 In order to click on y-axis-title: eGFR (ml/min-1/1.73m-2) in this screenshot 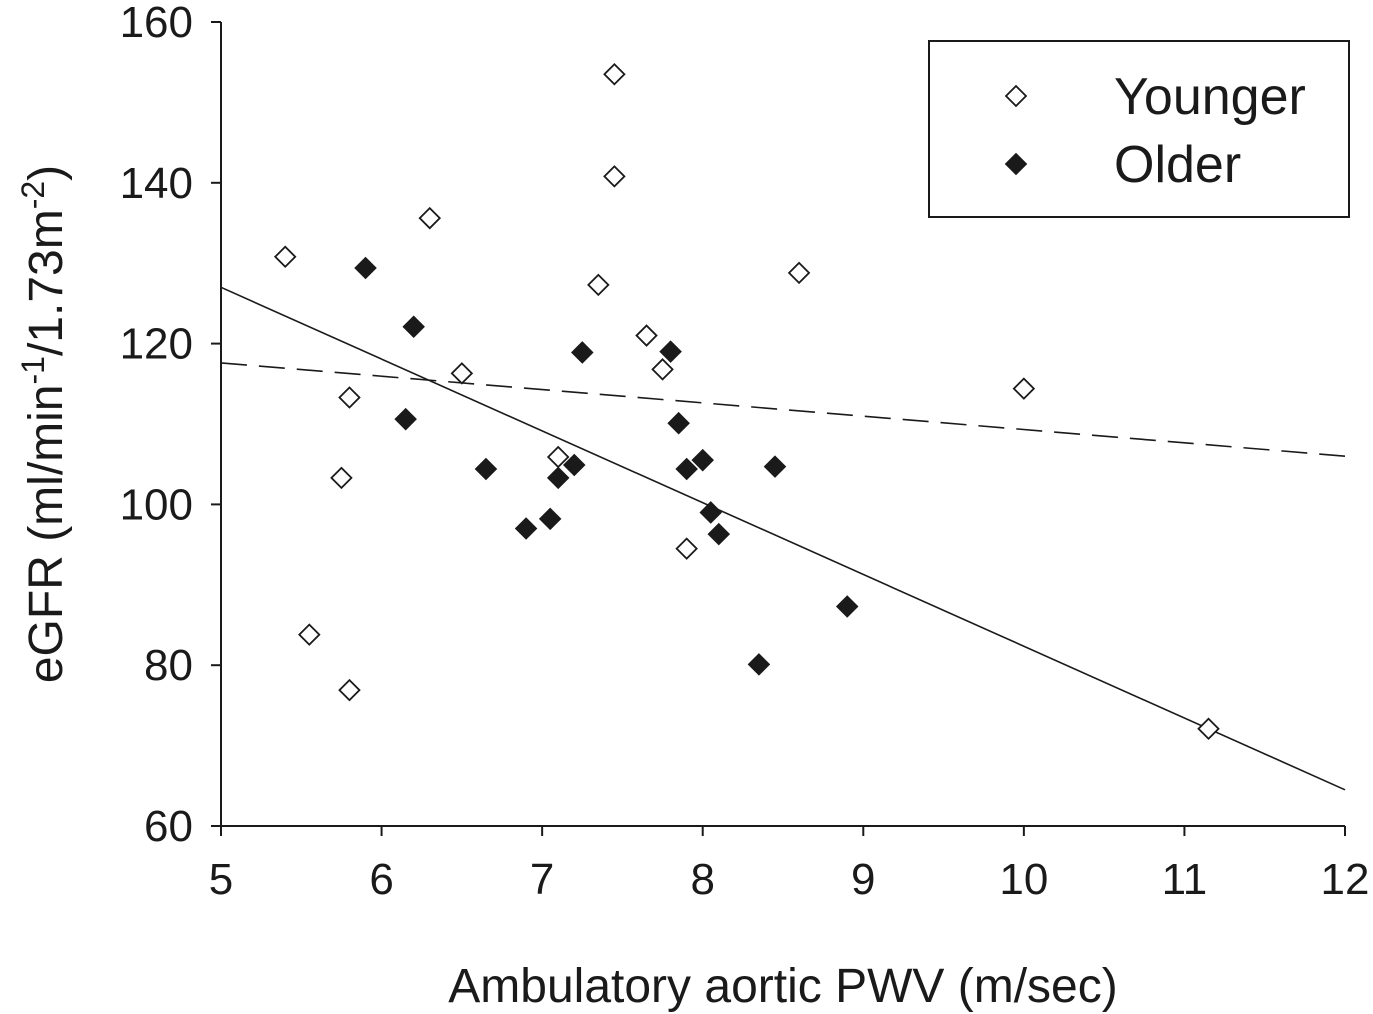, I will do `click(44, 424)`.